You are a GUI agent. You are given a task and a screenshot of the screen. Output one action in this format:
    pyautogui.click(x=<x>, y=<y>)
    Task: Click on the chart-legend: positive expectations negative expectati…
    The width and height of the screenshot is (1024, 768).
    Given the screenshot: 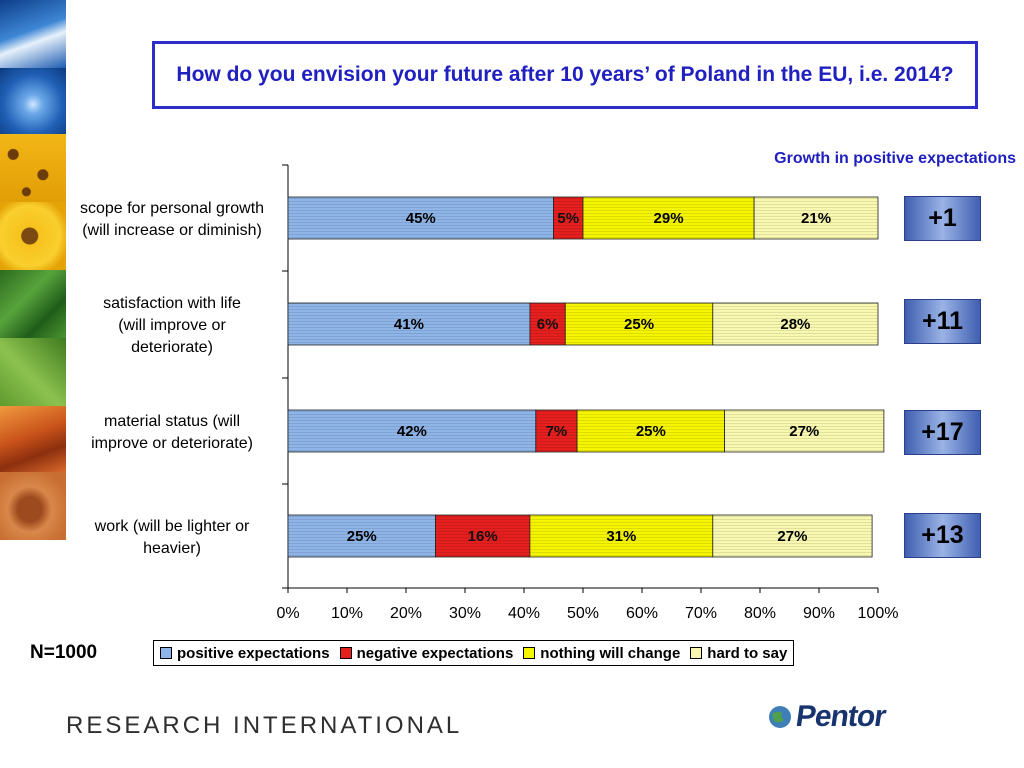 What is the action you would take?
    pyautogui.click(x=474, y=653)
    